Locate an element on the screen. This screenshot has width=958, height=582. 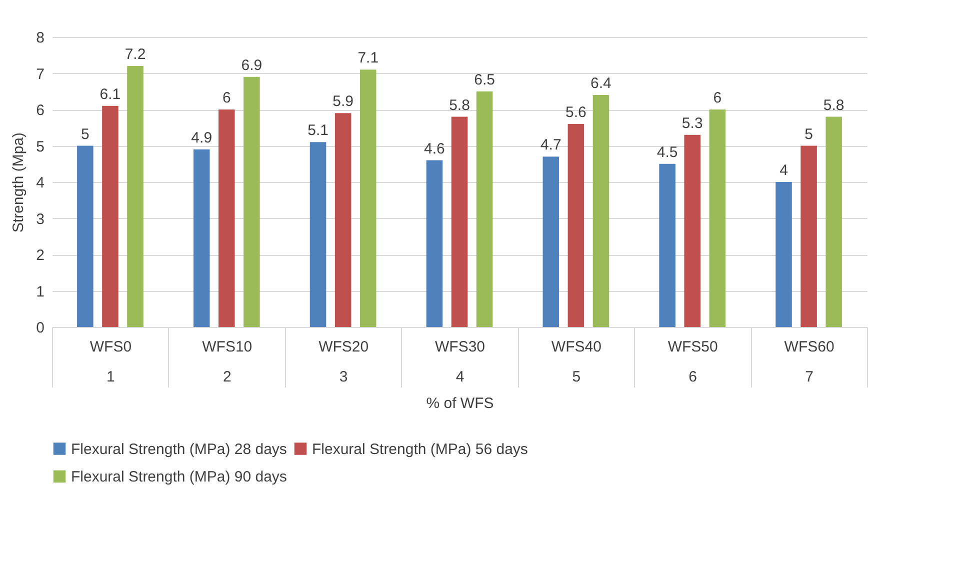
y-tick-label: 3 is located at coordinates (40, 219).